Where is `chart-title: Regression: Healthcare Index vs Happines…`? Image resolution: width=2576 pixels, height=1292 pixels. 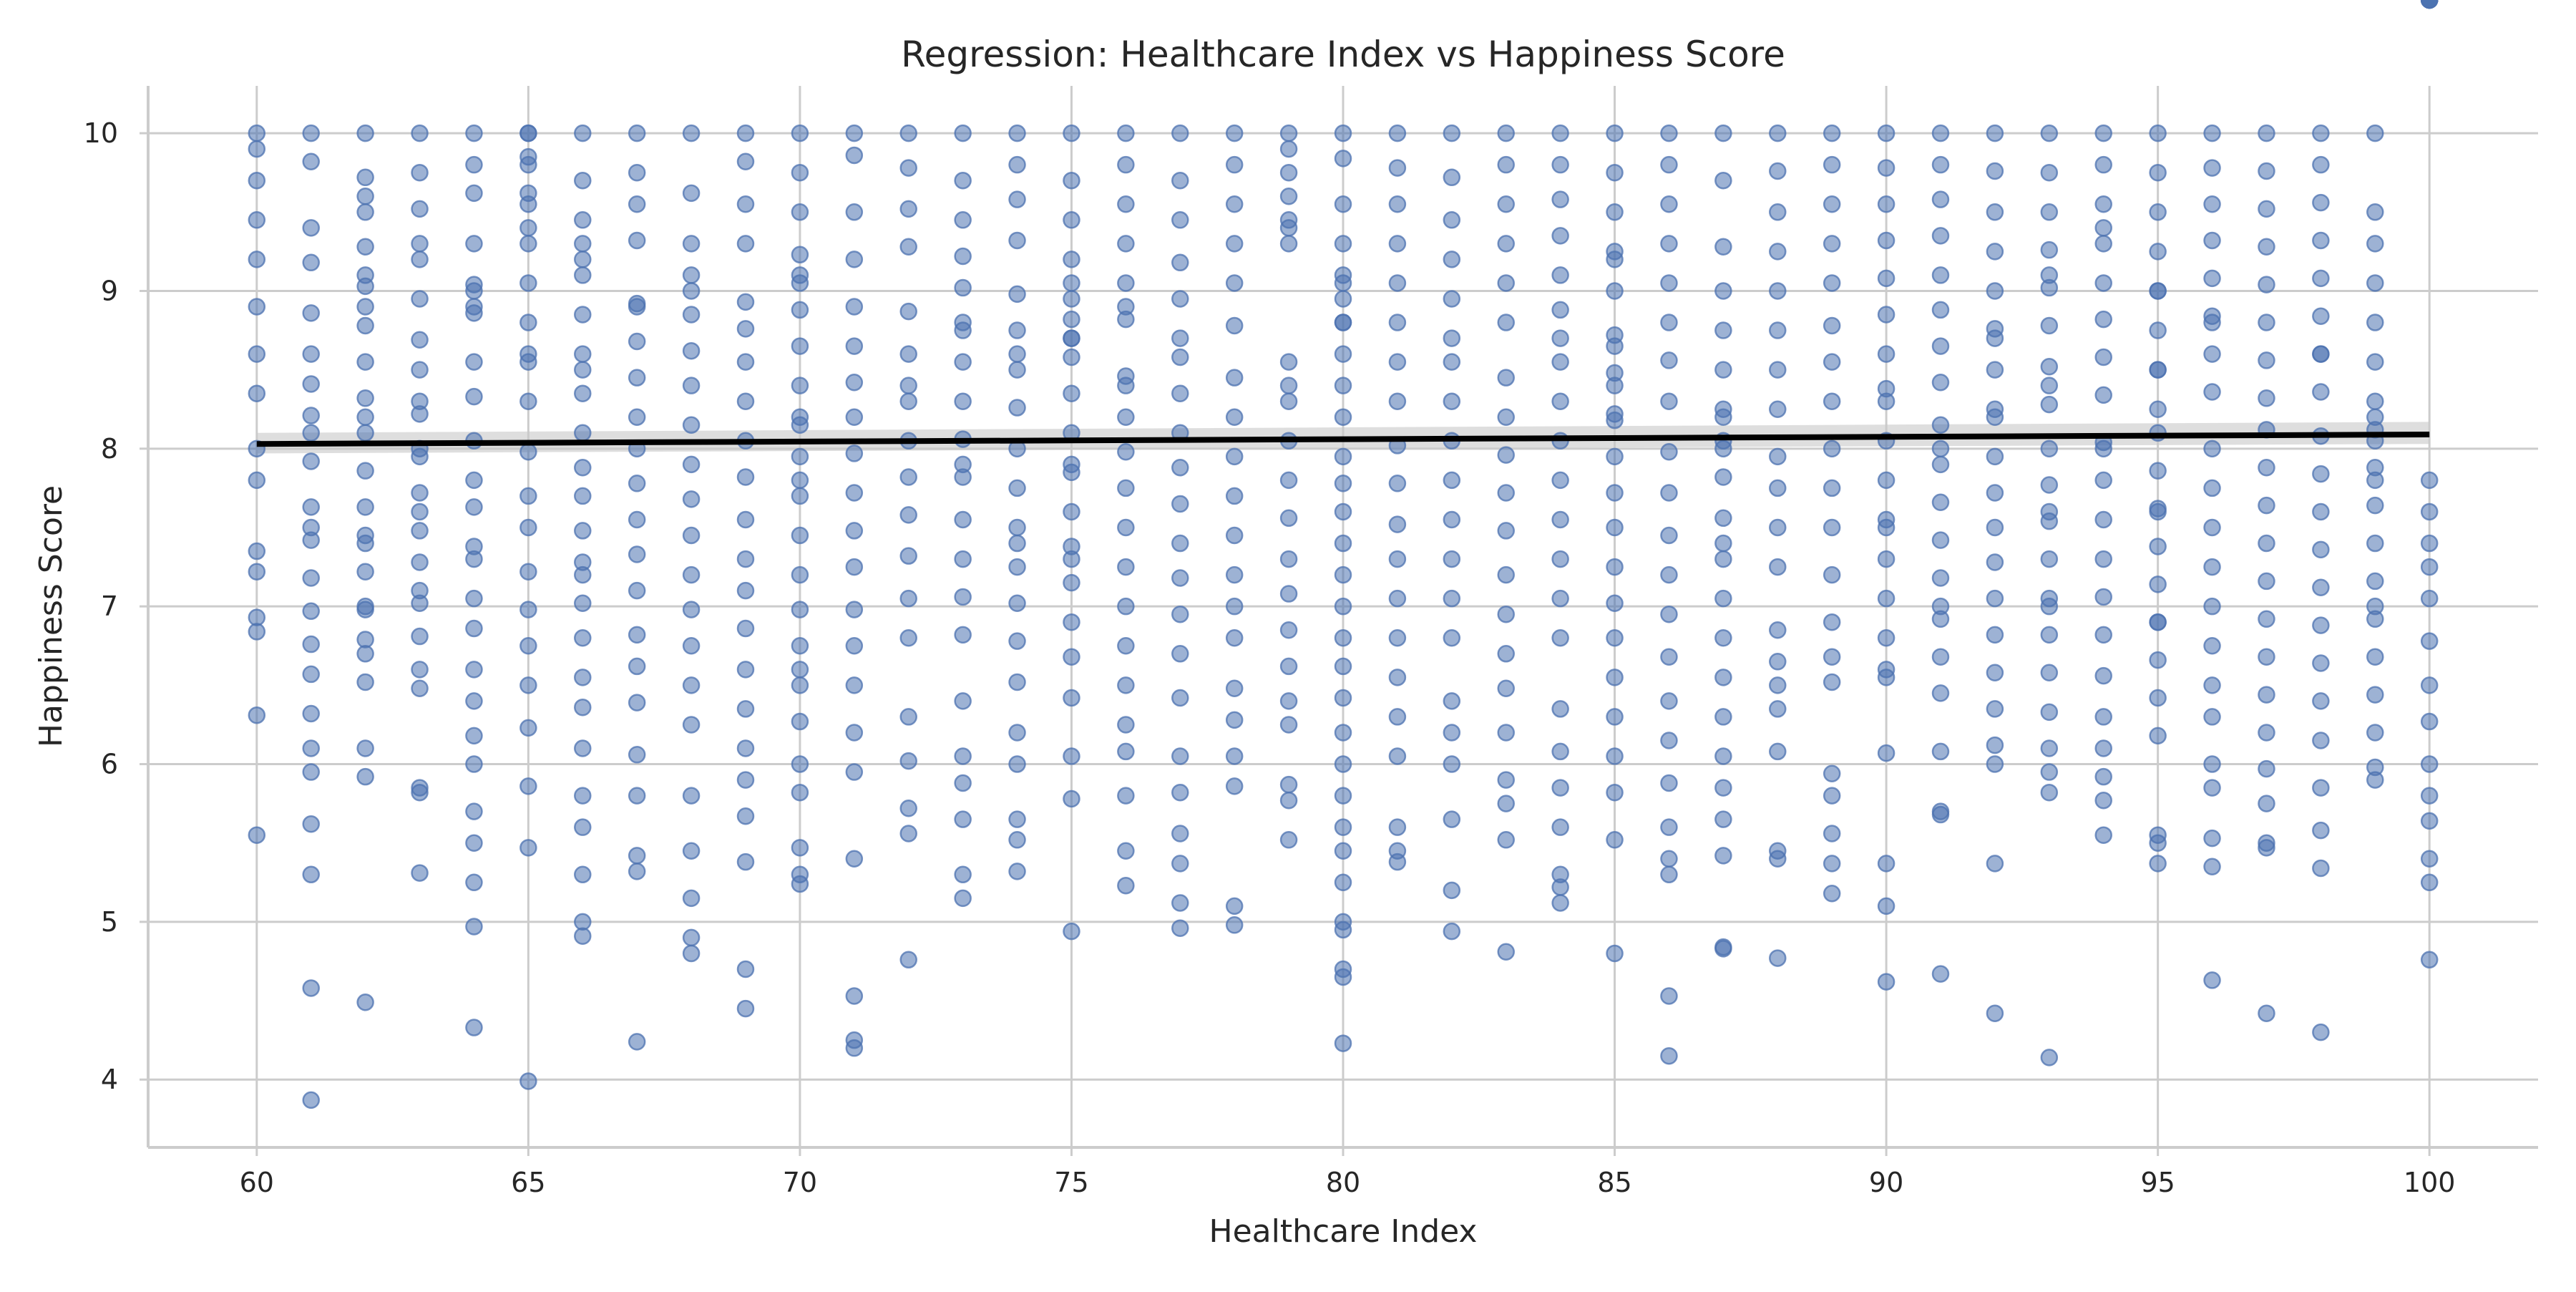
chart-title: Regression: Healthcare Index vs Happines… is located at coordinates (1343, 54).